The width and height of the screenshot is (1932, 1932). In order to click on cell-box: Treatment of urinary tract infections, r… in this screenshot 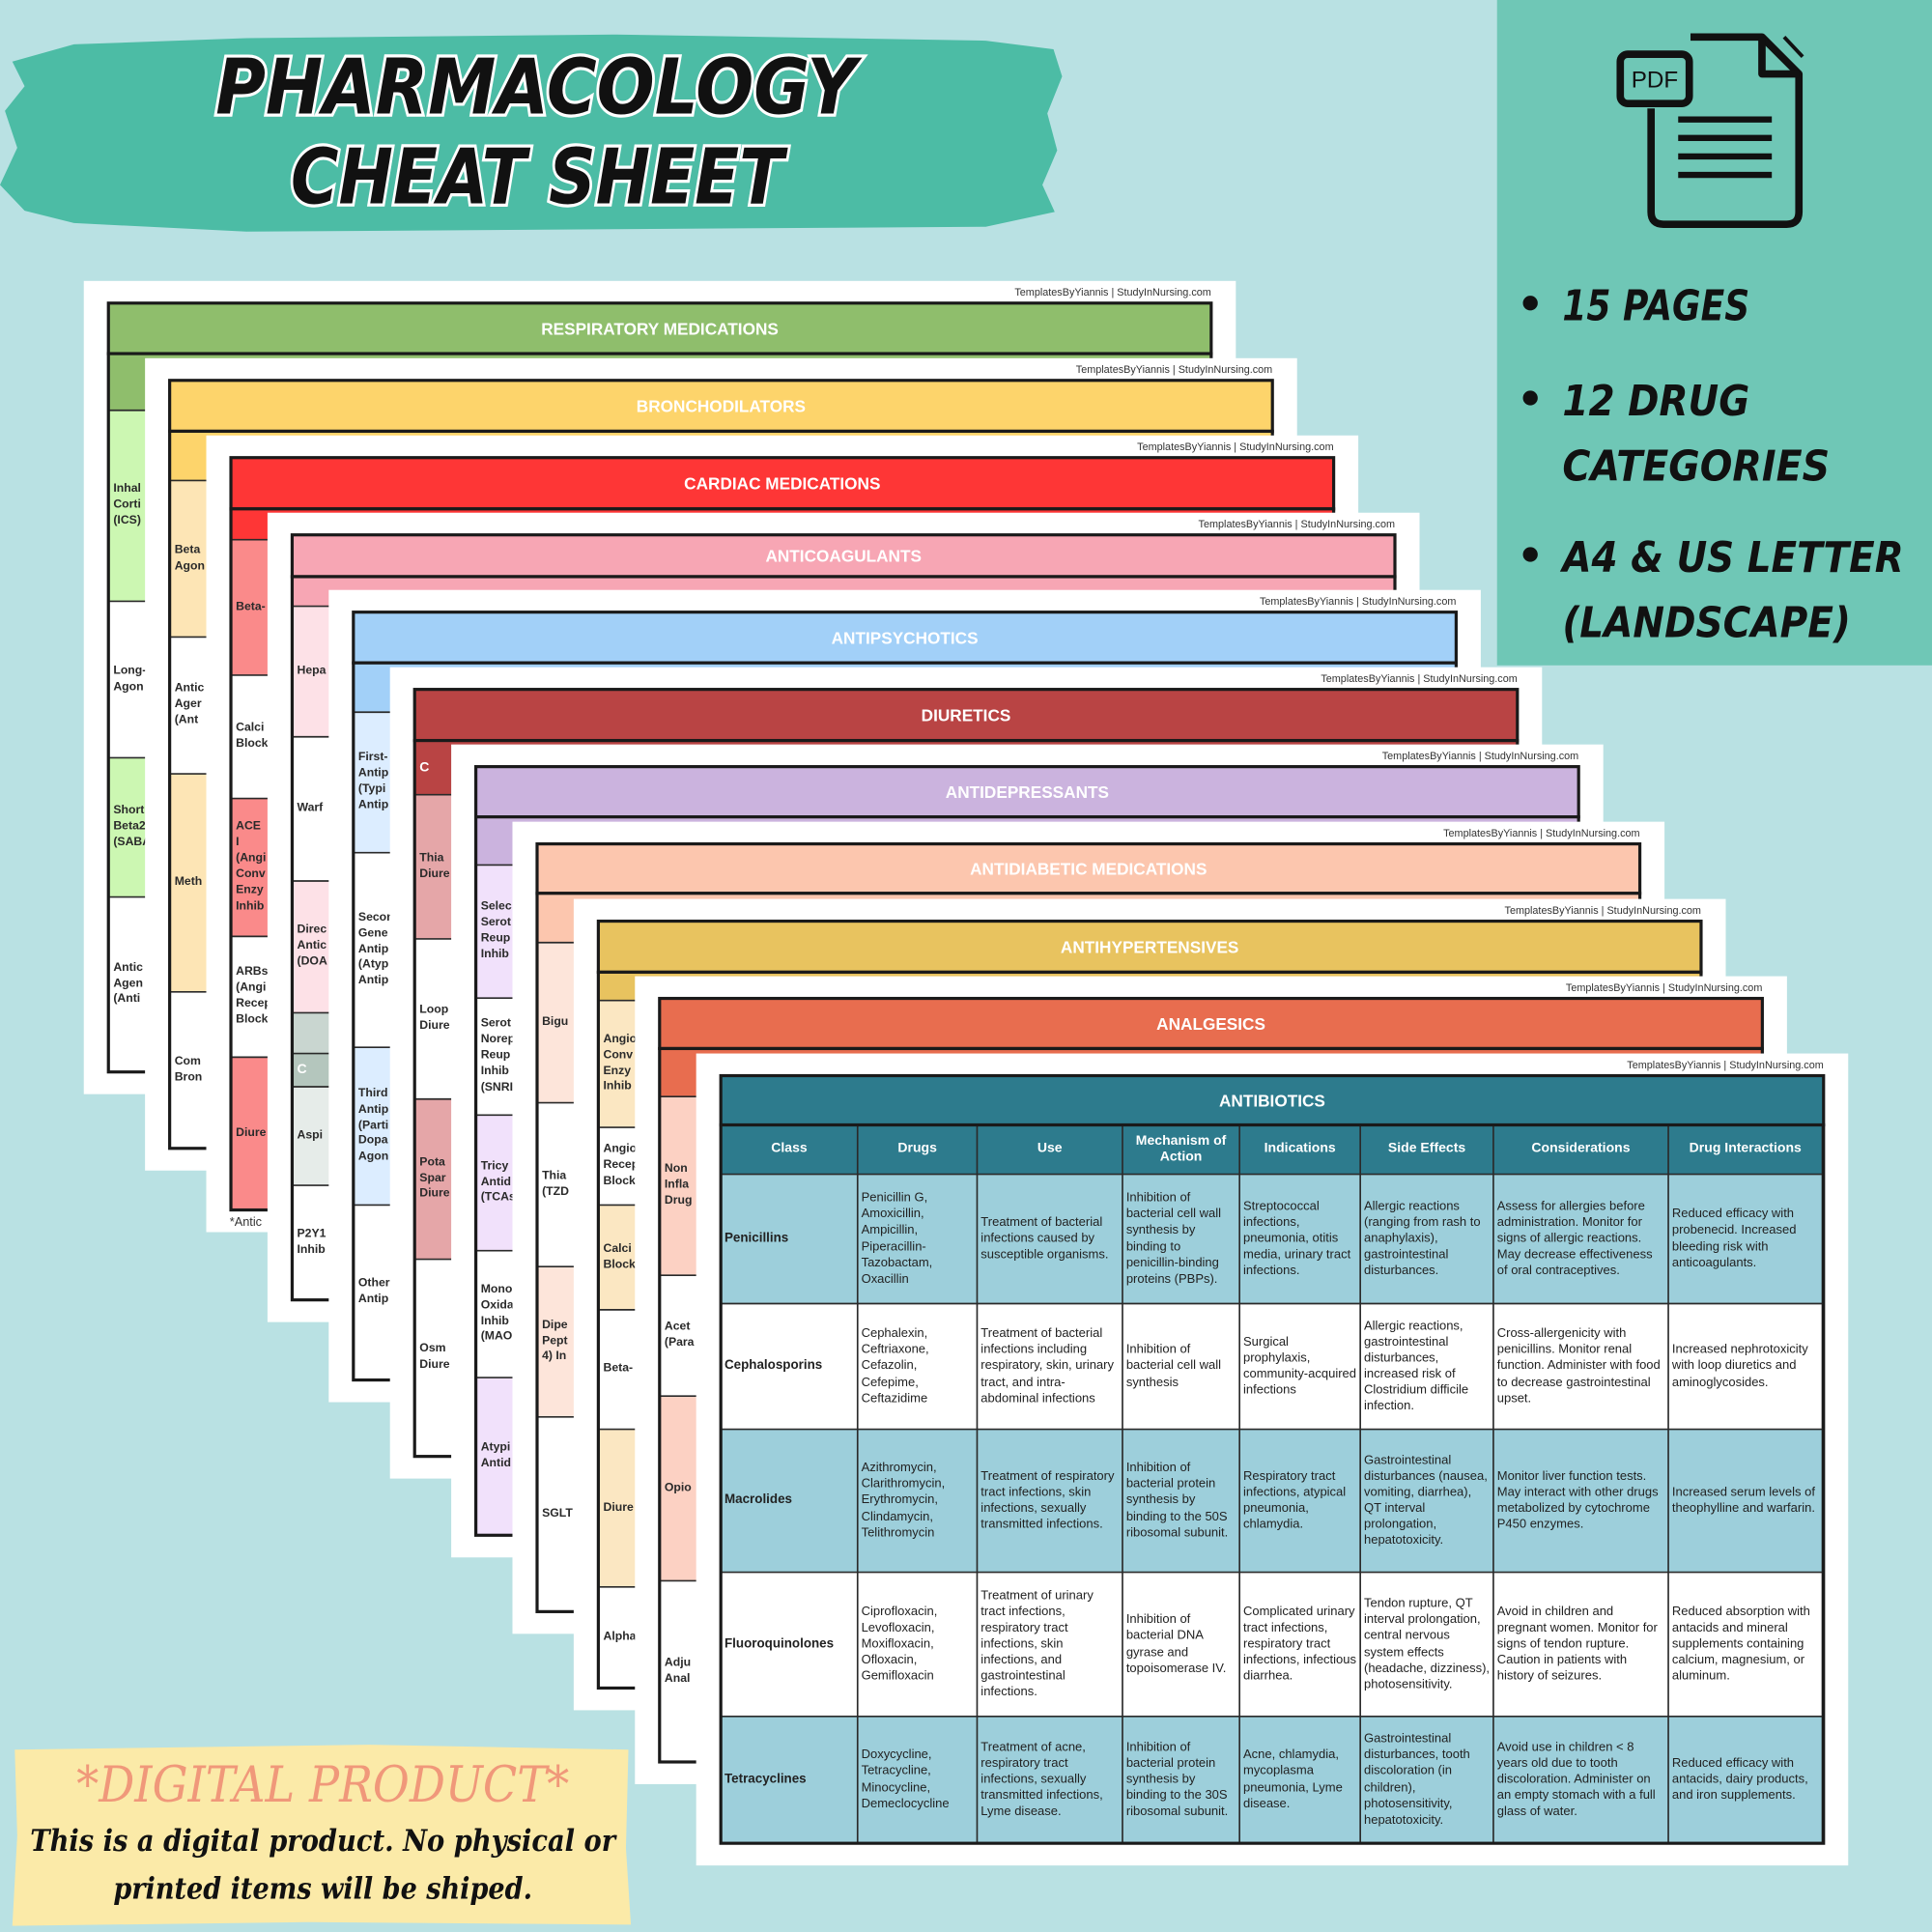, I will do `click(1037, 1644)`.